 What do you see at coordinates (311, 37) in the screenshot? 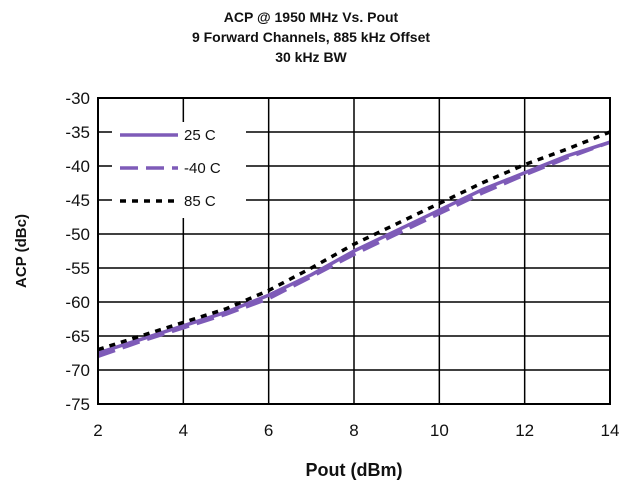
I see `chart-title-line-2: 9 Forward Channels, 885 kHz Offset` at bounding box center [311, 37].